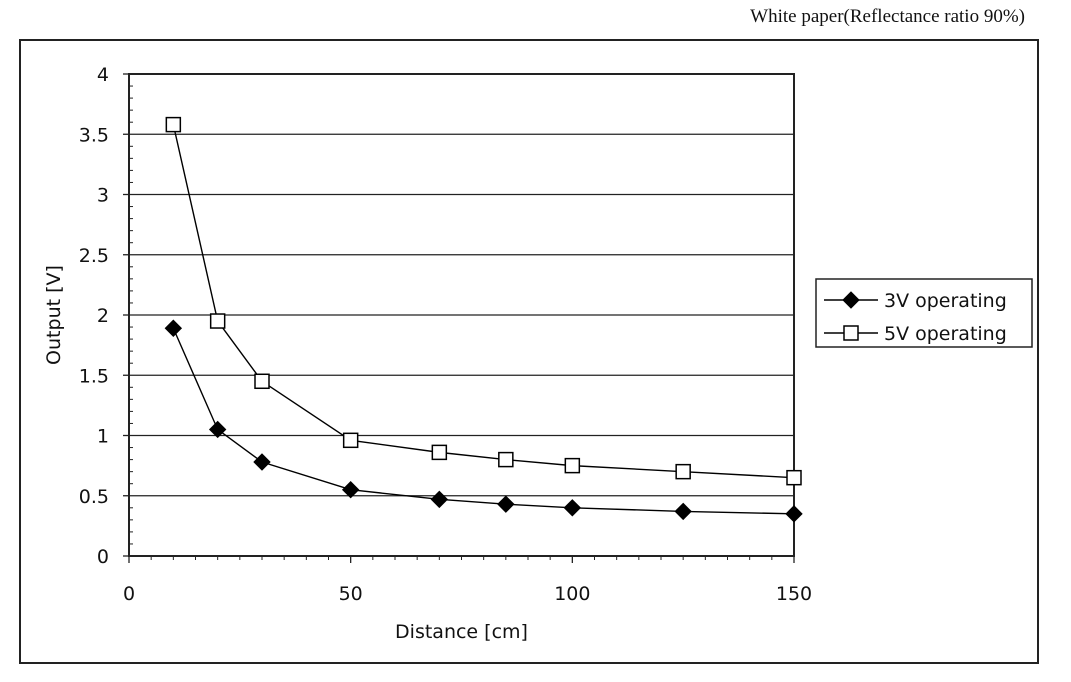  Describe the element at coordinates (945, 334) in the screenshot. I see `legend-label: 5V operating` at that location.